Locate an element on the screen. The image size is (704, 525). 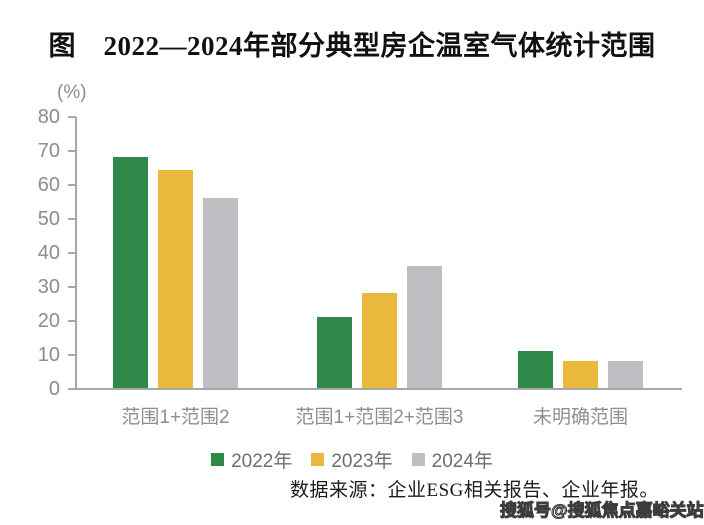
legend-label: 2023年 is located at coordinates (362, 461).